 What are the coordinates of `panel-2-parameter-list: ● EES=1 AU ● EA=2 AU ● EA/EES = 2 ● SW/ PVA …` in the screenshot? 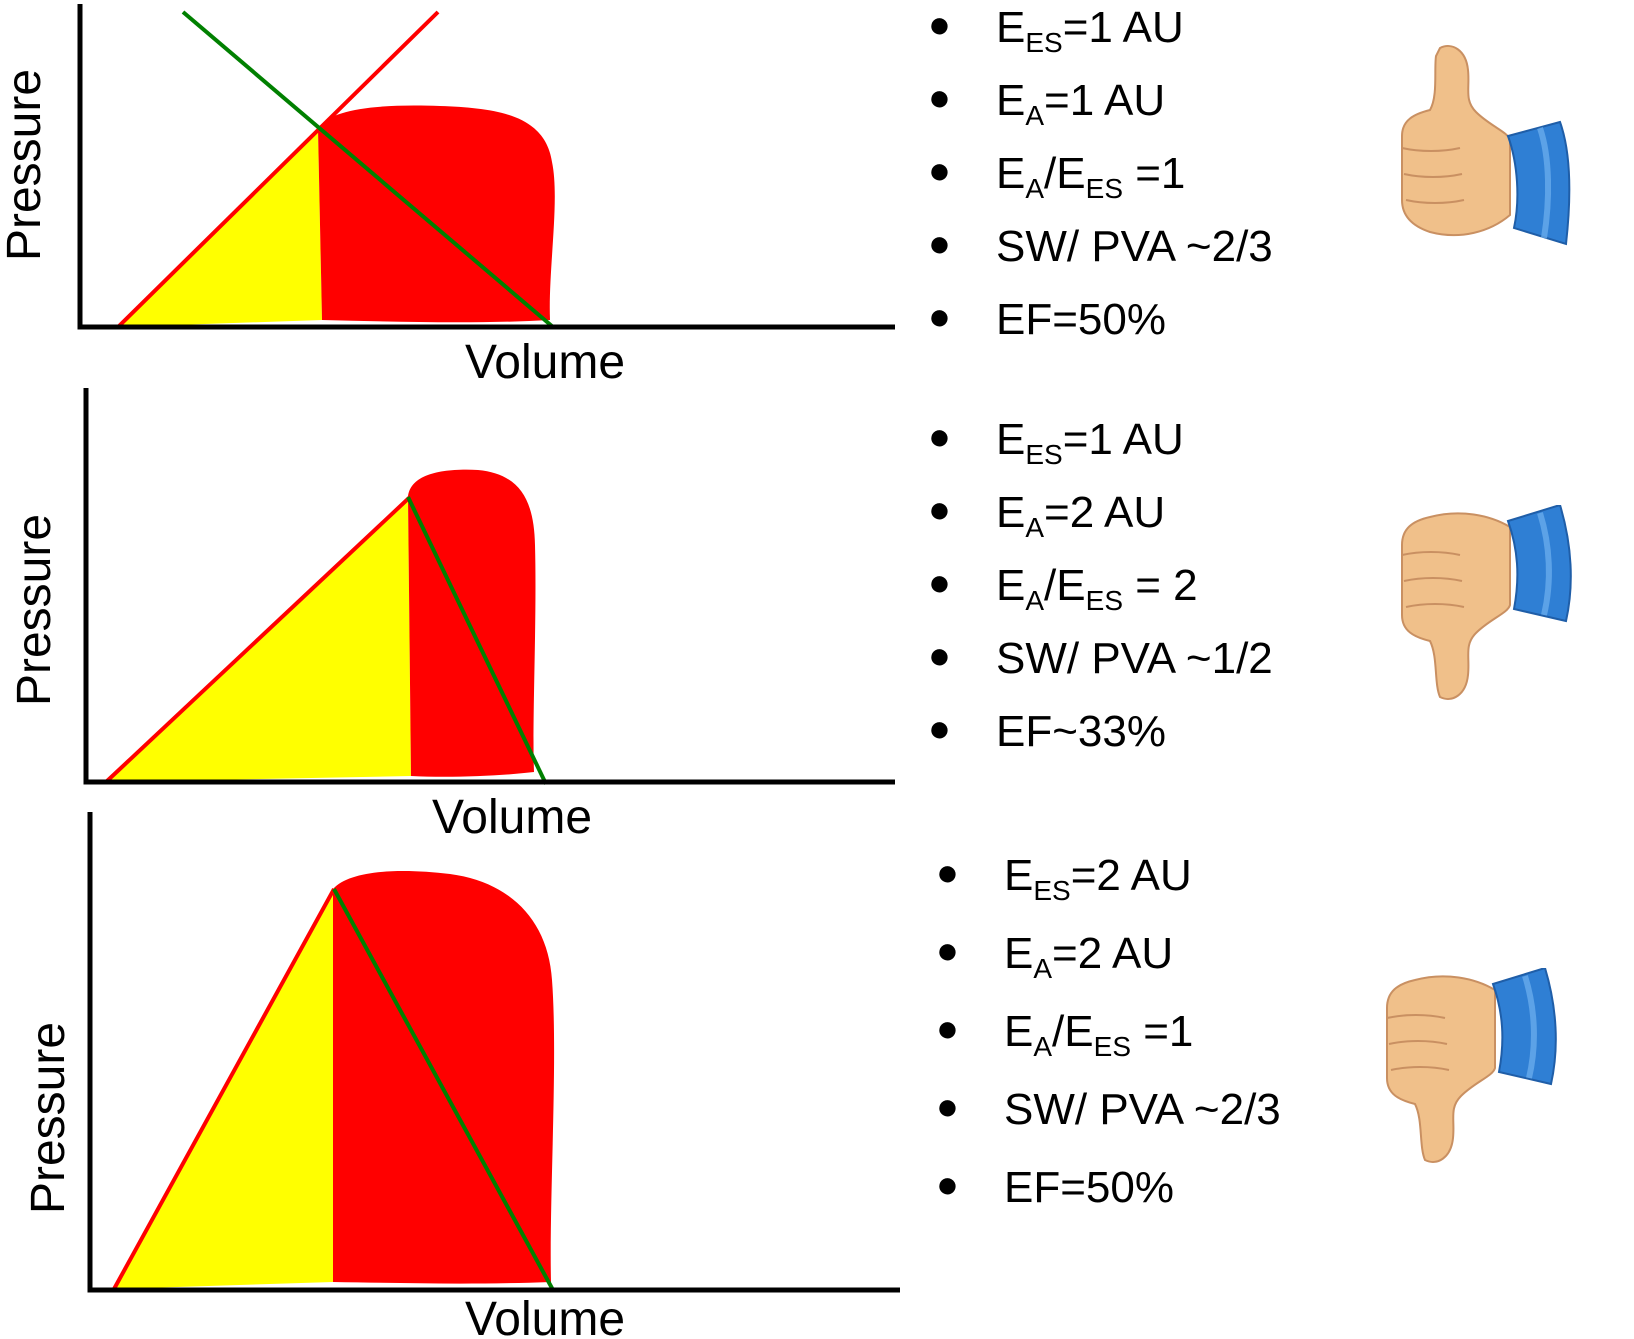 It's located at (1138, 600).